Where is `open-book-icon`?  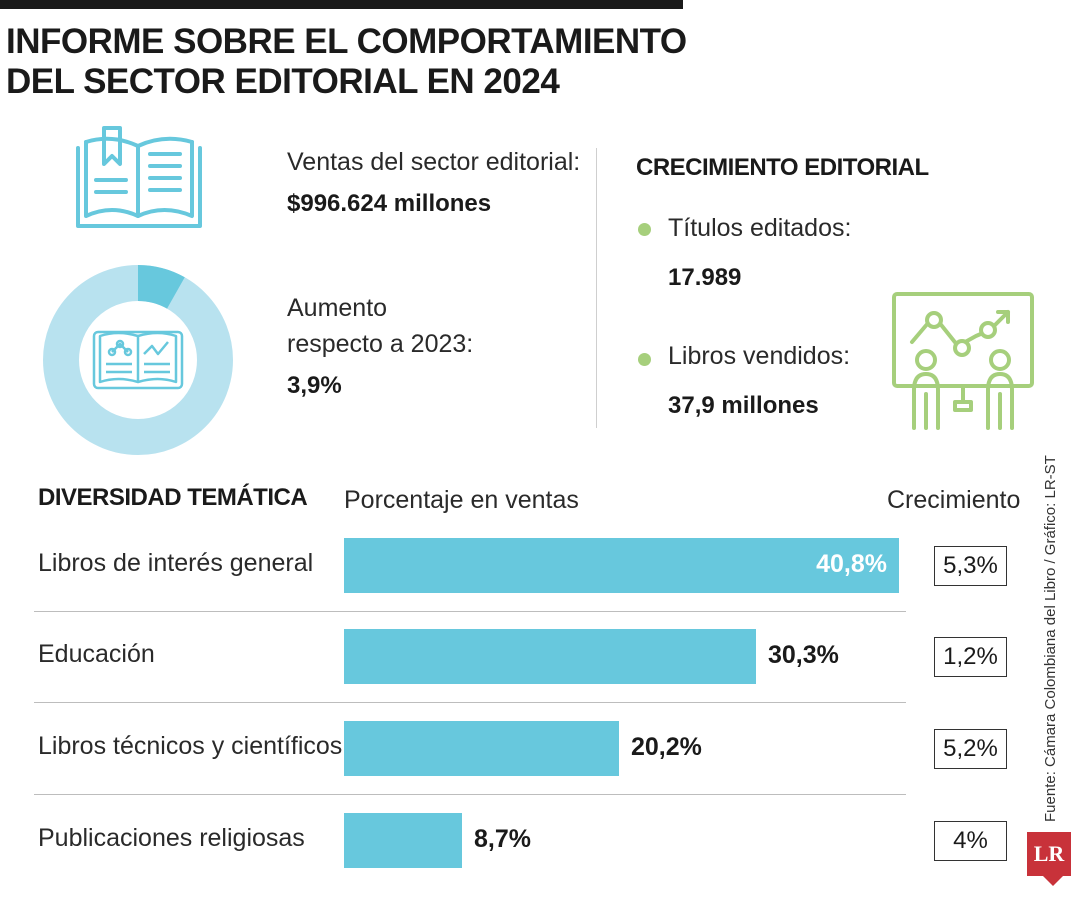 open-book-icon is located at coordinates (139, 177).